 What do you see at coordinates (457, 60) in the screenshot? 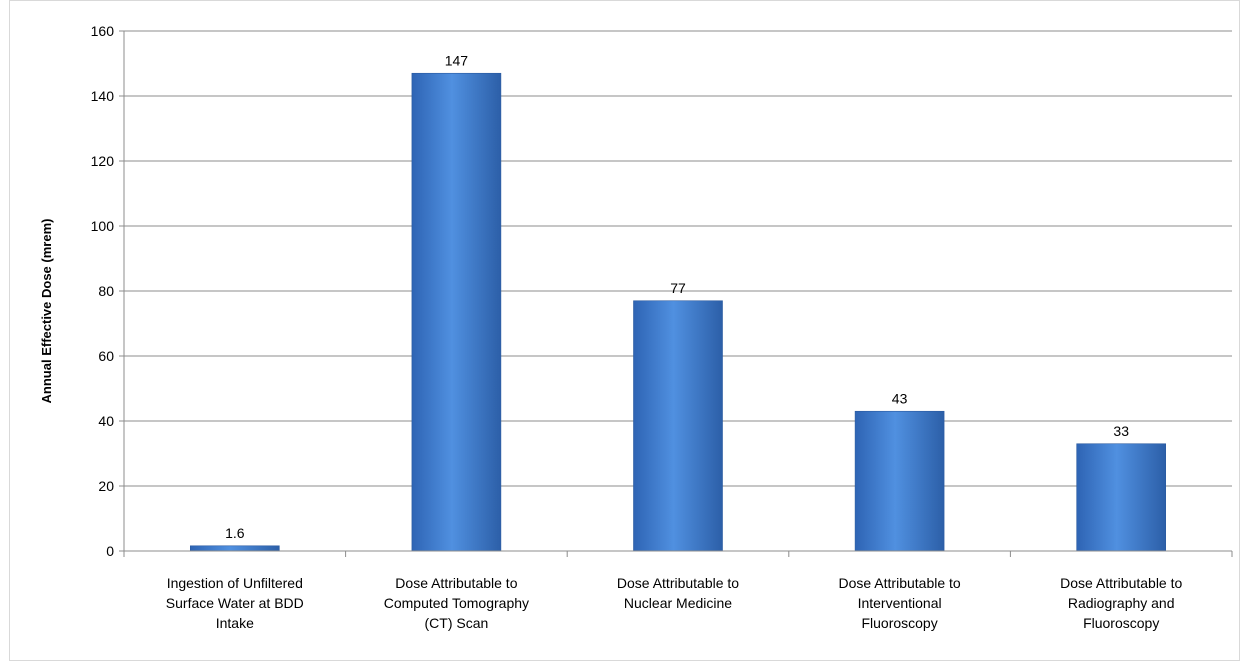
I see `data-label: 147` at bounding box center [457, 60].